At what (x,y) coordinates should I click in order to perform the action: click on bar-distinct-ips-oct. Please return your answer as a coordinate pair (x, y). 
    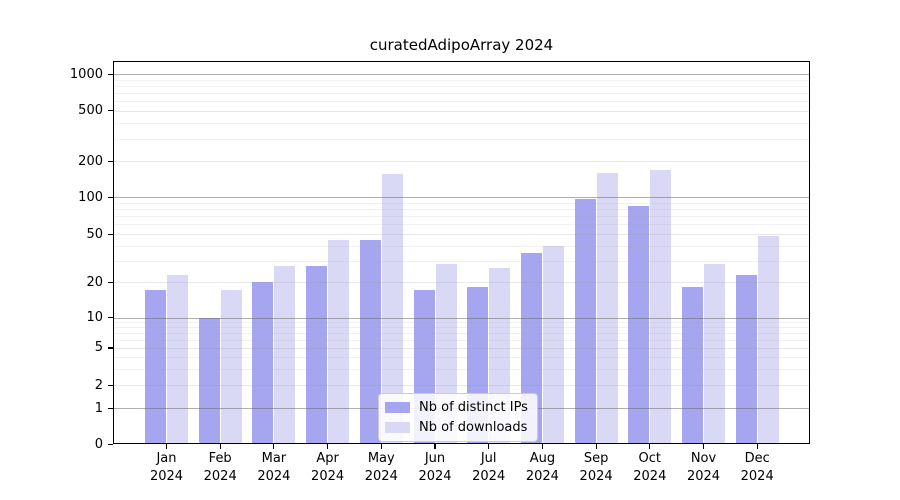
    Looking at the image, I should click on (639, 325).